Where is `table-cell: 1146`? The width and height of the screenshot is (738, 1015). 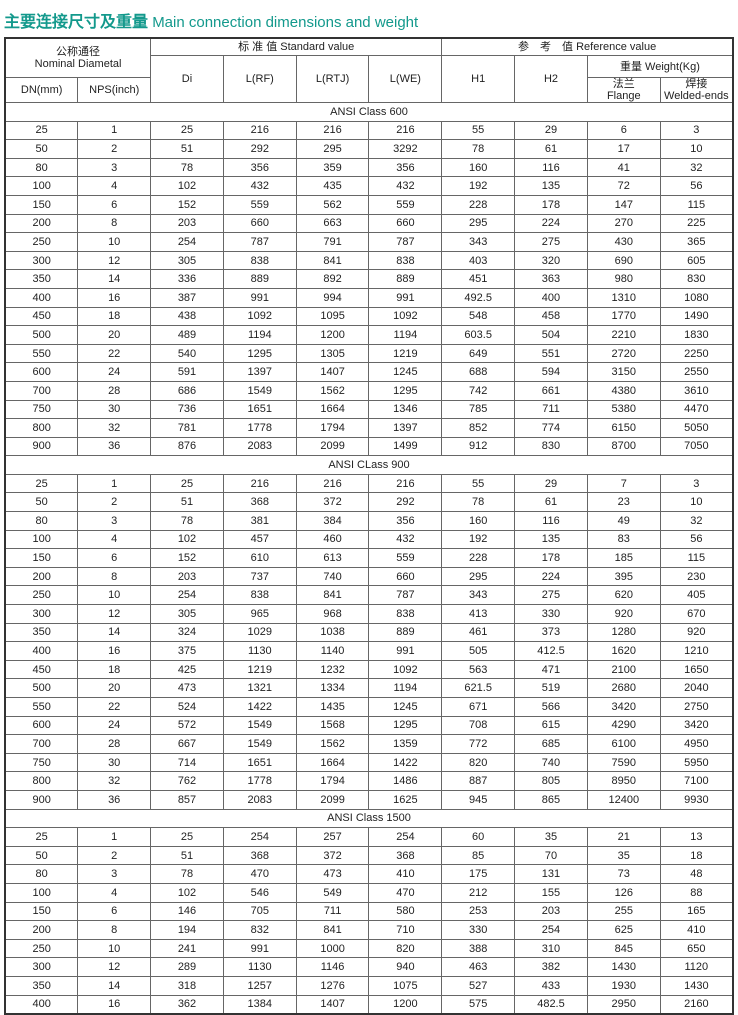
table-cell: 1146 is located at coordinates (332, 967).